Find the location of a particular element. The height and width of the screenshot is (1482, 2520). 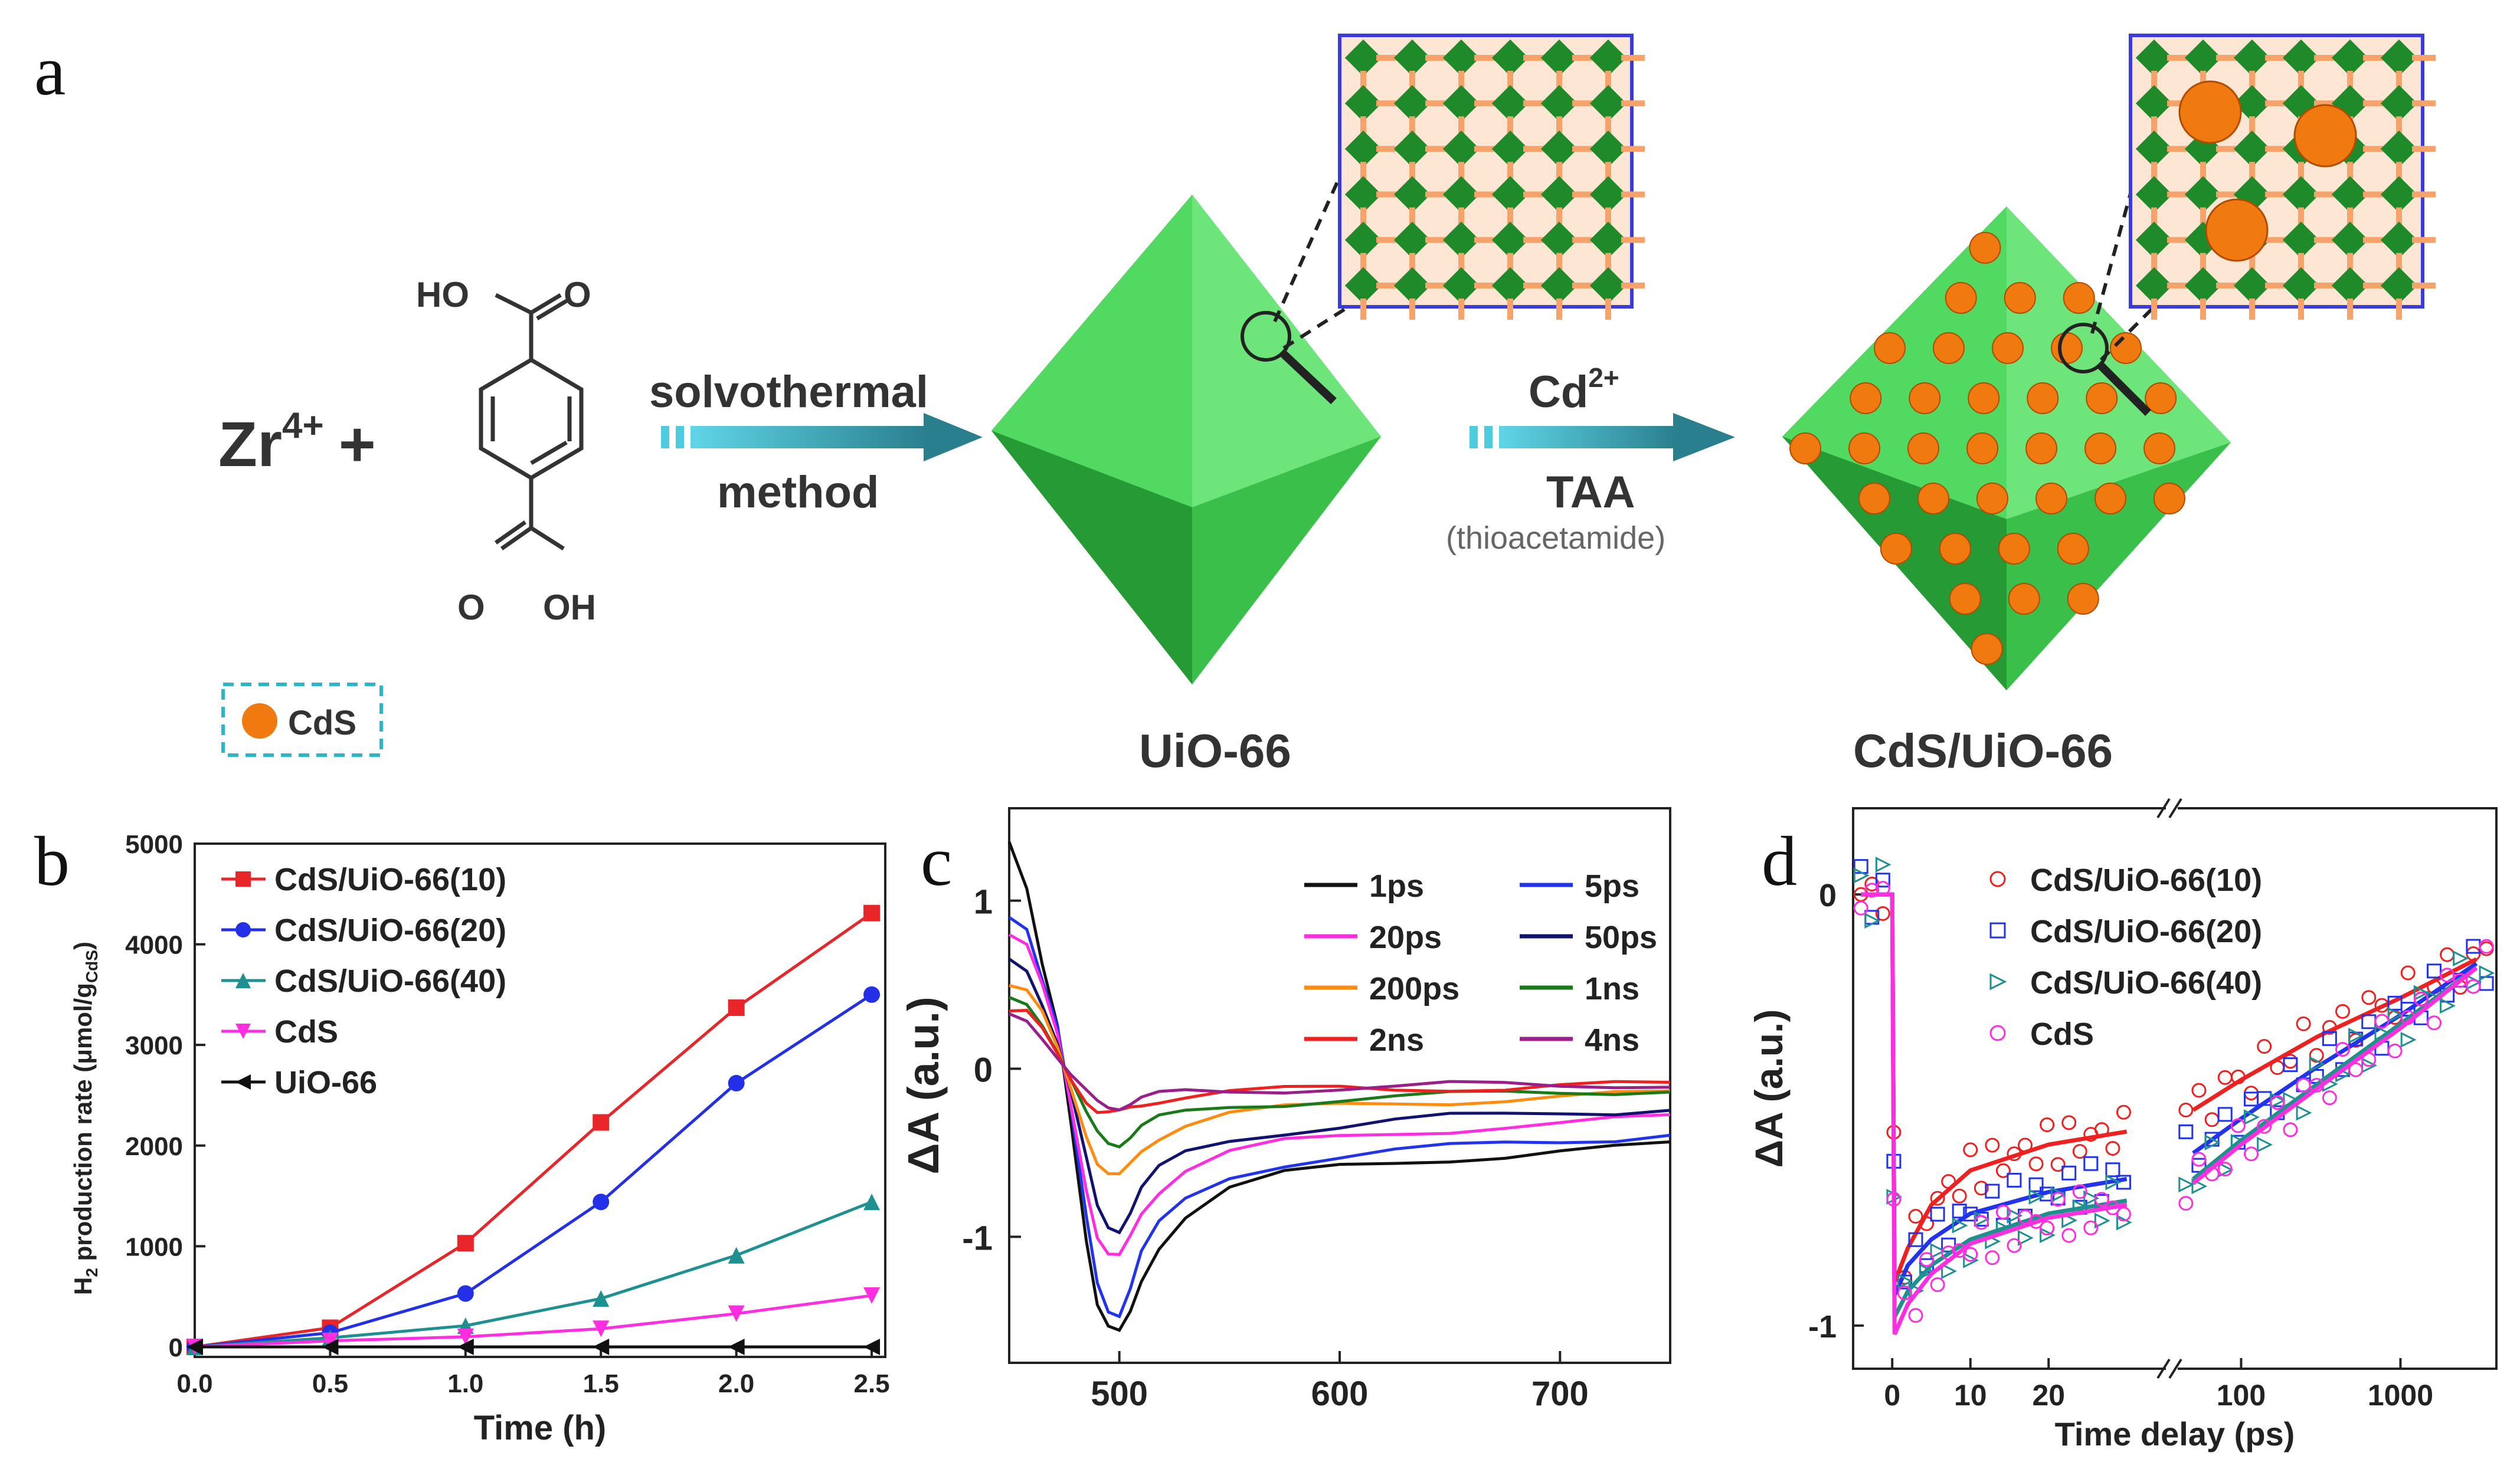

fit-line-log is located at coordinates (2335, 1034).